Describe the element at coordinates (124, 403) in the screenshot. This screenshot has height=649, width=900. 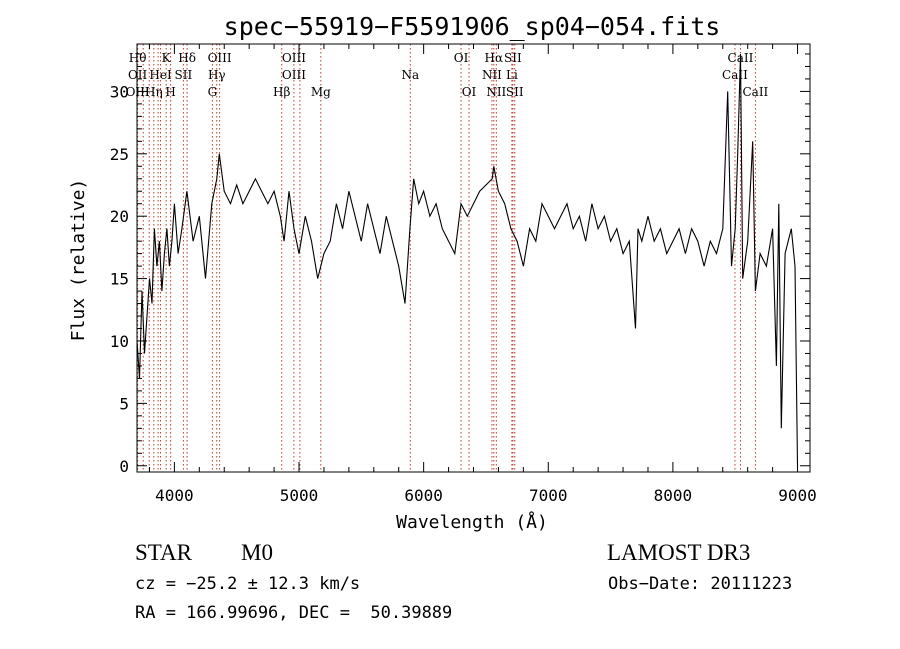
I see `y-tick-label: 5` at that location.